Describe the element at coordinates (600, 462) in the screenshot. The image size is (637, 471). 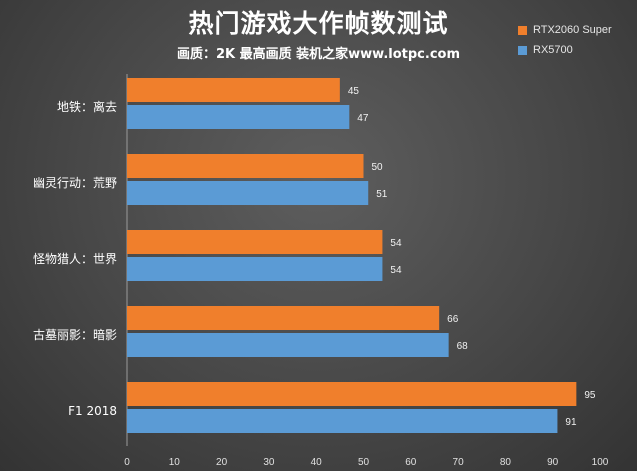
I see `x-tick-label-10: 100` at that location.